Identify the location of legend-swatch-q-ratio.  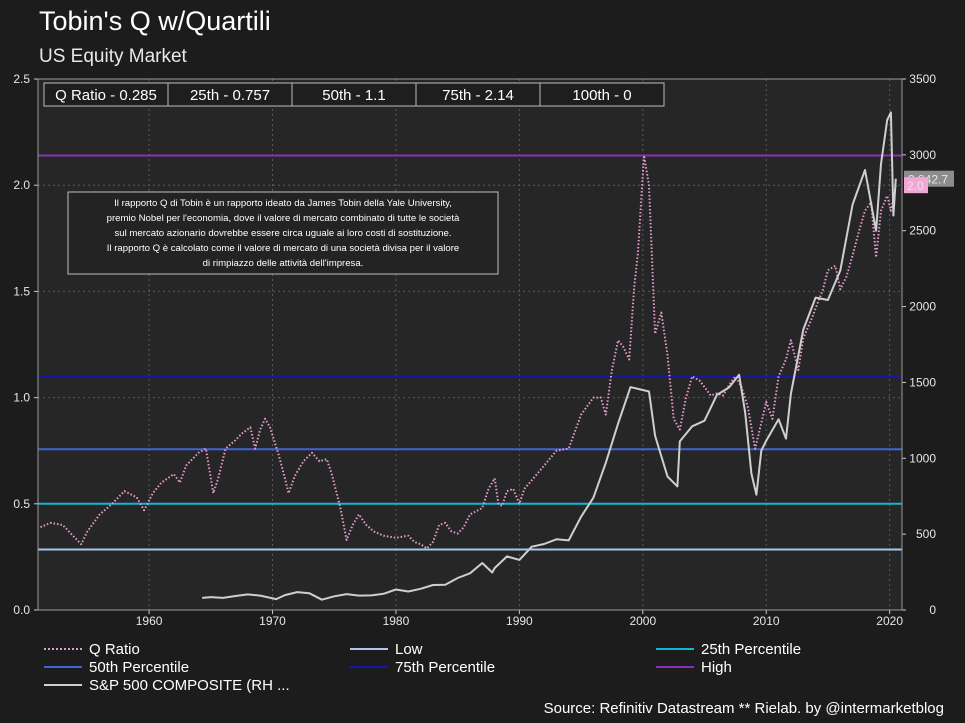
(63, 649).